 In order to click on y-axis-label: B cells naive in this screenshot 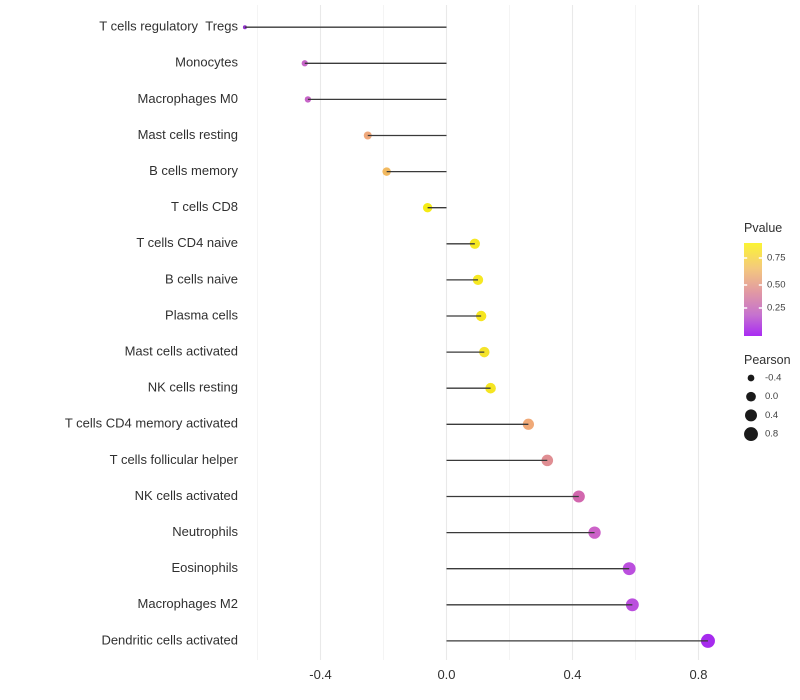, I will do `click(201, 278)`.